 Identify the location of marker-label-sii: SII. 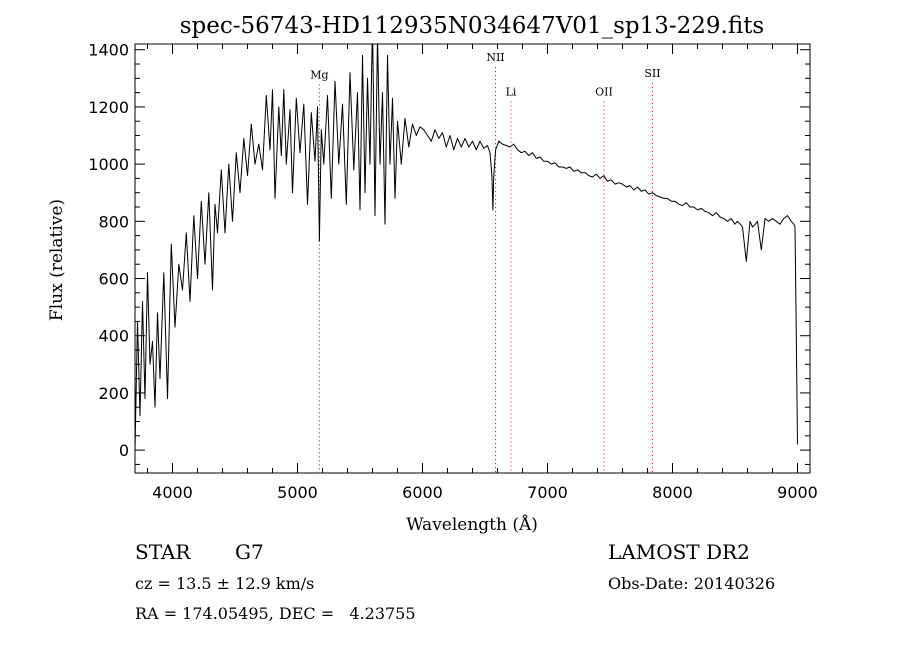
(652, 73).